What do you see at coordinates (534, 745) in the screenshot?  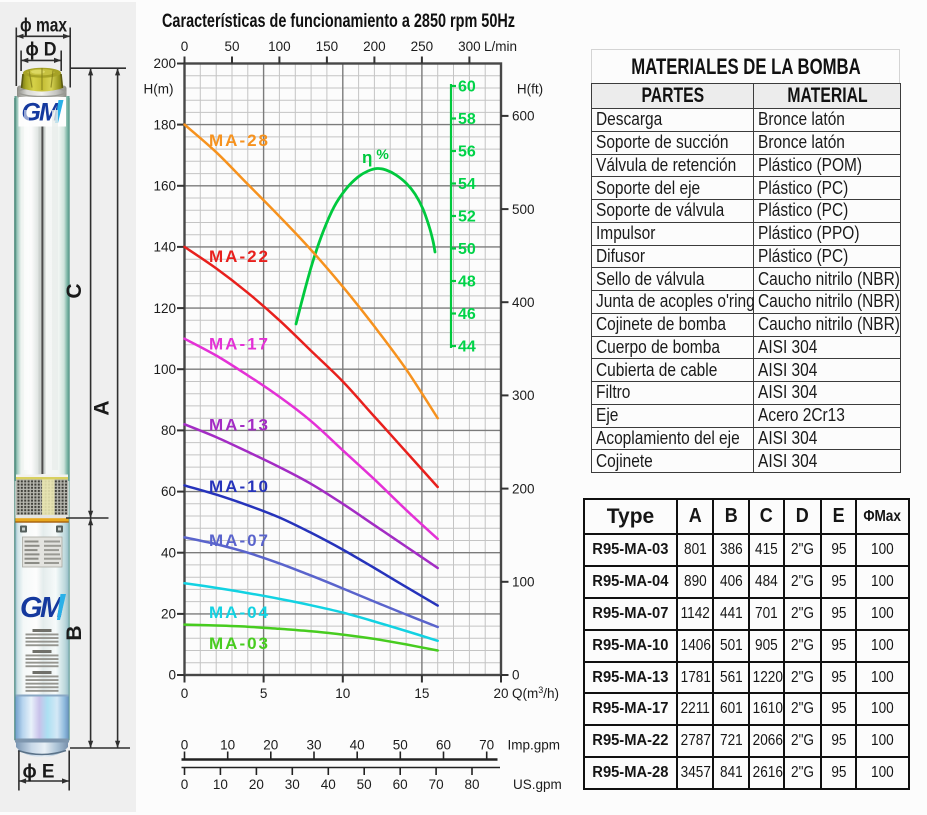 I see `svg-text: Imp.gpm` at bounding box center [534, 745].